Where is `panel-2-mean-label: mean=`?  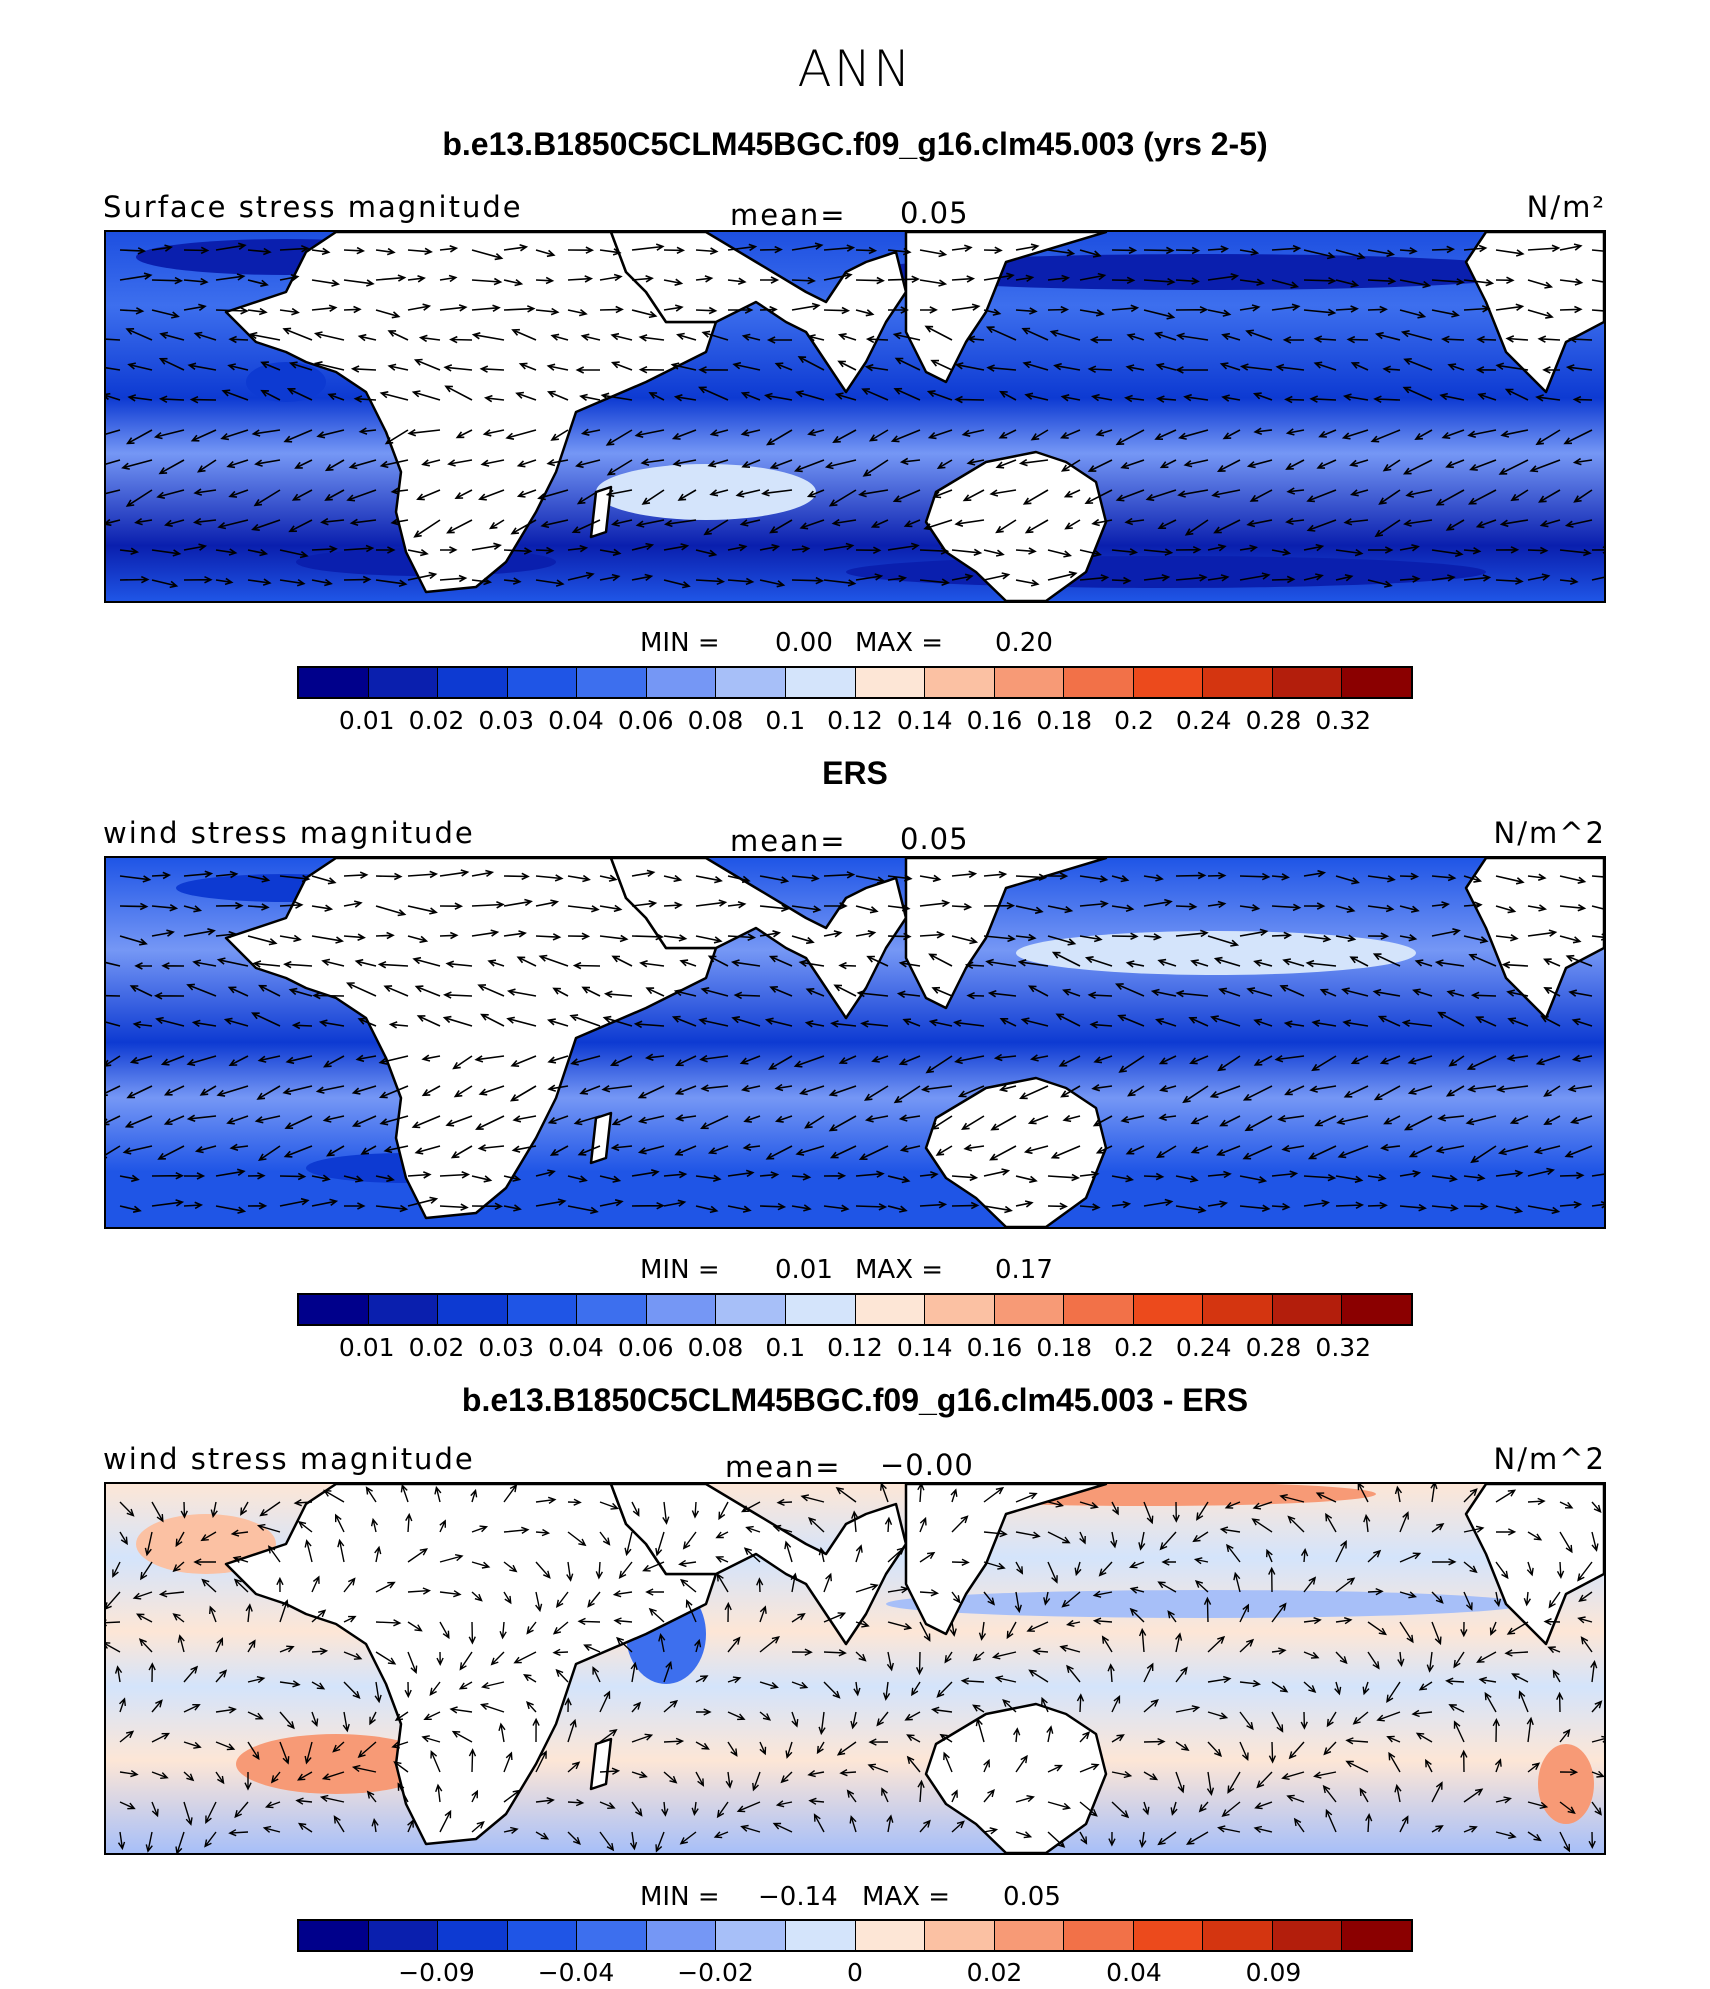 panel-2-mean-label: mean= is located at coordinates (788, 841).